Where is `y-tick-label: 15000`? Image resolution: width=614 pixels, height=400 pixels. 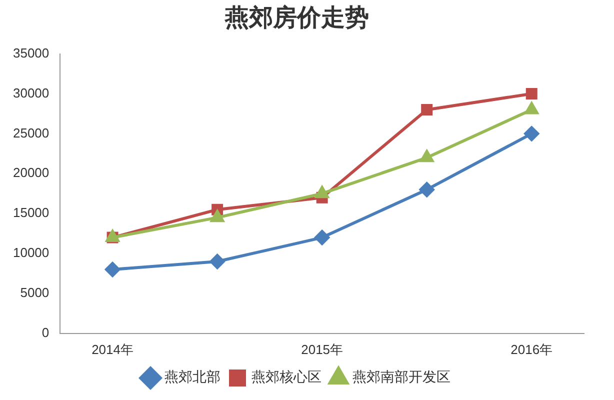
y-tick-label: 15000 is located at coordinates (31, 212).